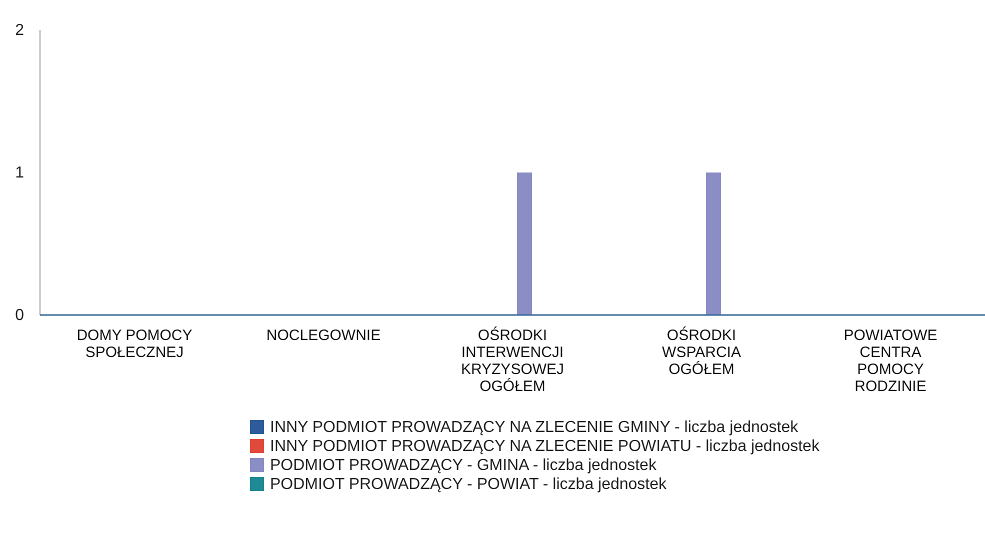 The image size is (985, 537). What do you see at coordinates (464, 465) in the screenshot?
I see `legend-label: PODMIOT PROWADZĄCY - GMINA - liczba jednostek` at bounding box center [464, 465].